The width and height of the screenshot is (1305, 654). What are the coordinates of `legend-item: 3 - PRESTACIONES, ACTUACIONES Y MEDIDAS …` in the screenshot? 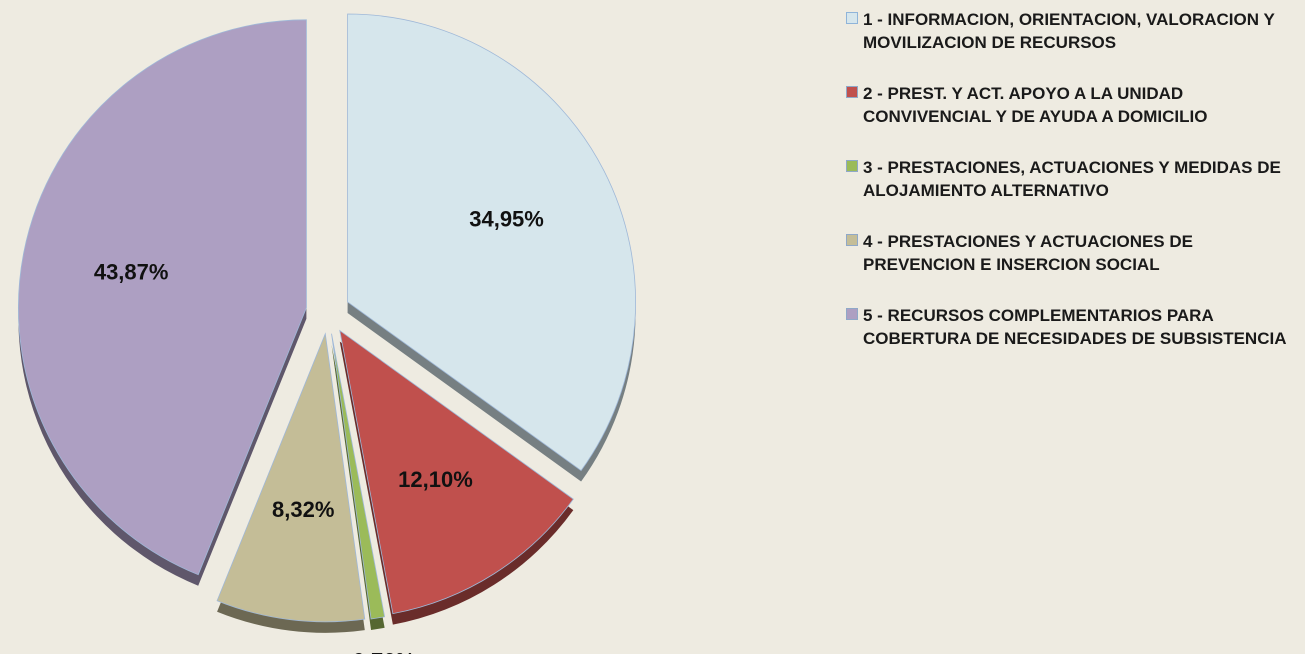 It's located at (1073, 179).